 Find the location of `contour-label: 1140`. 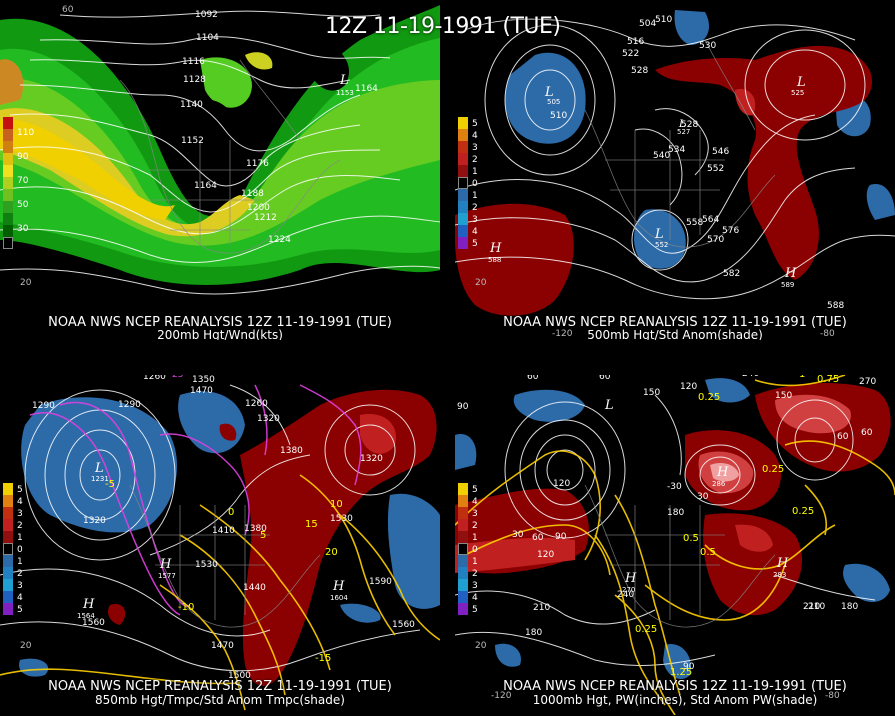

contour-label: 1140 is located at coordinates (191, 105).